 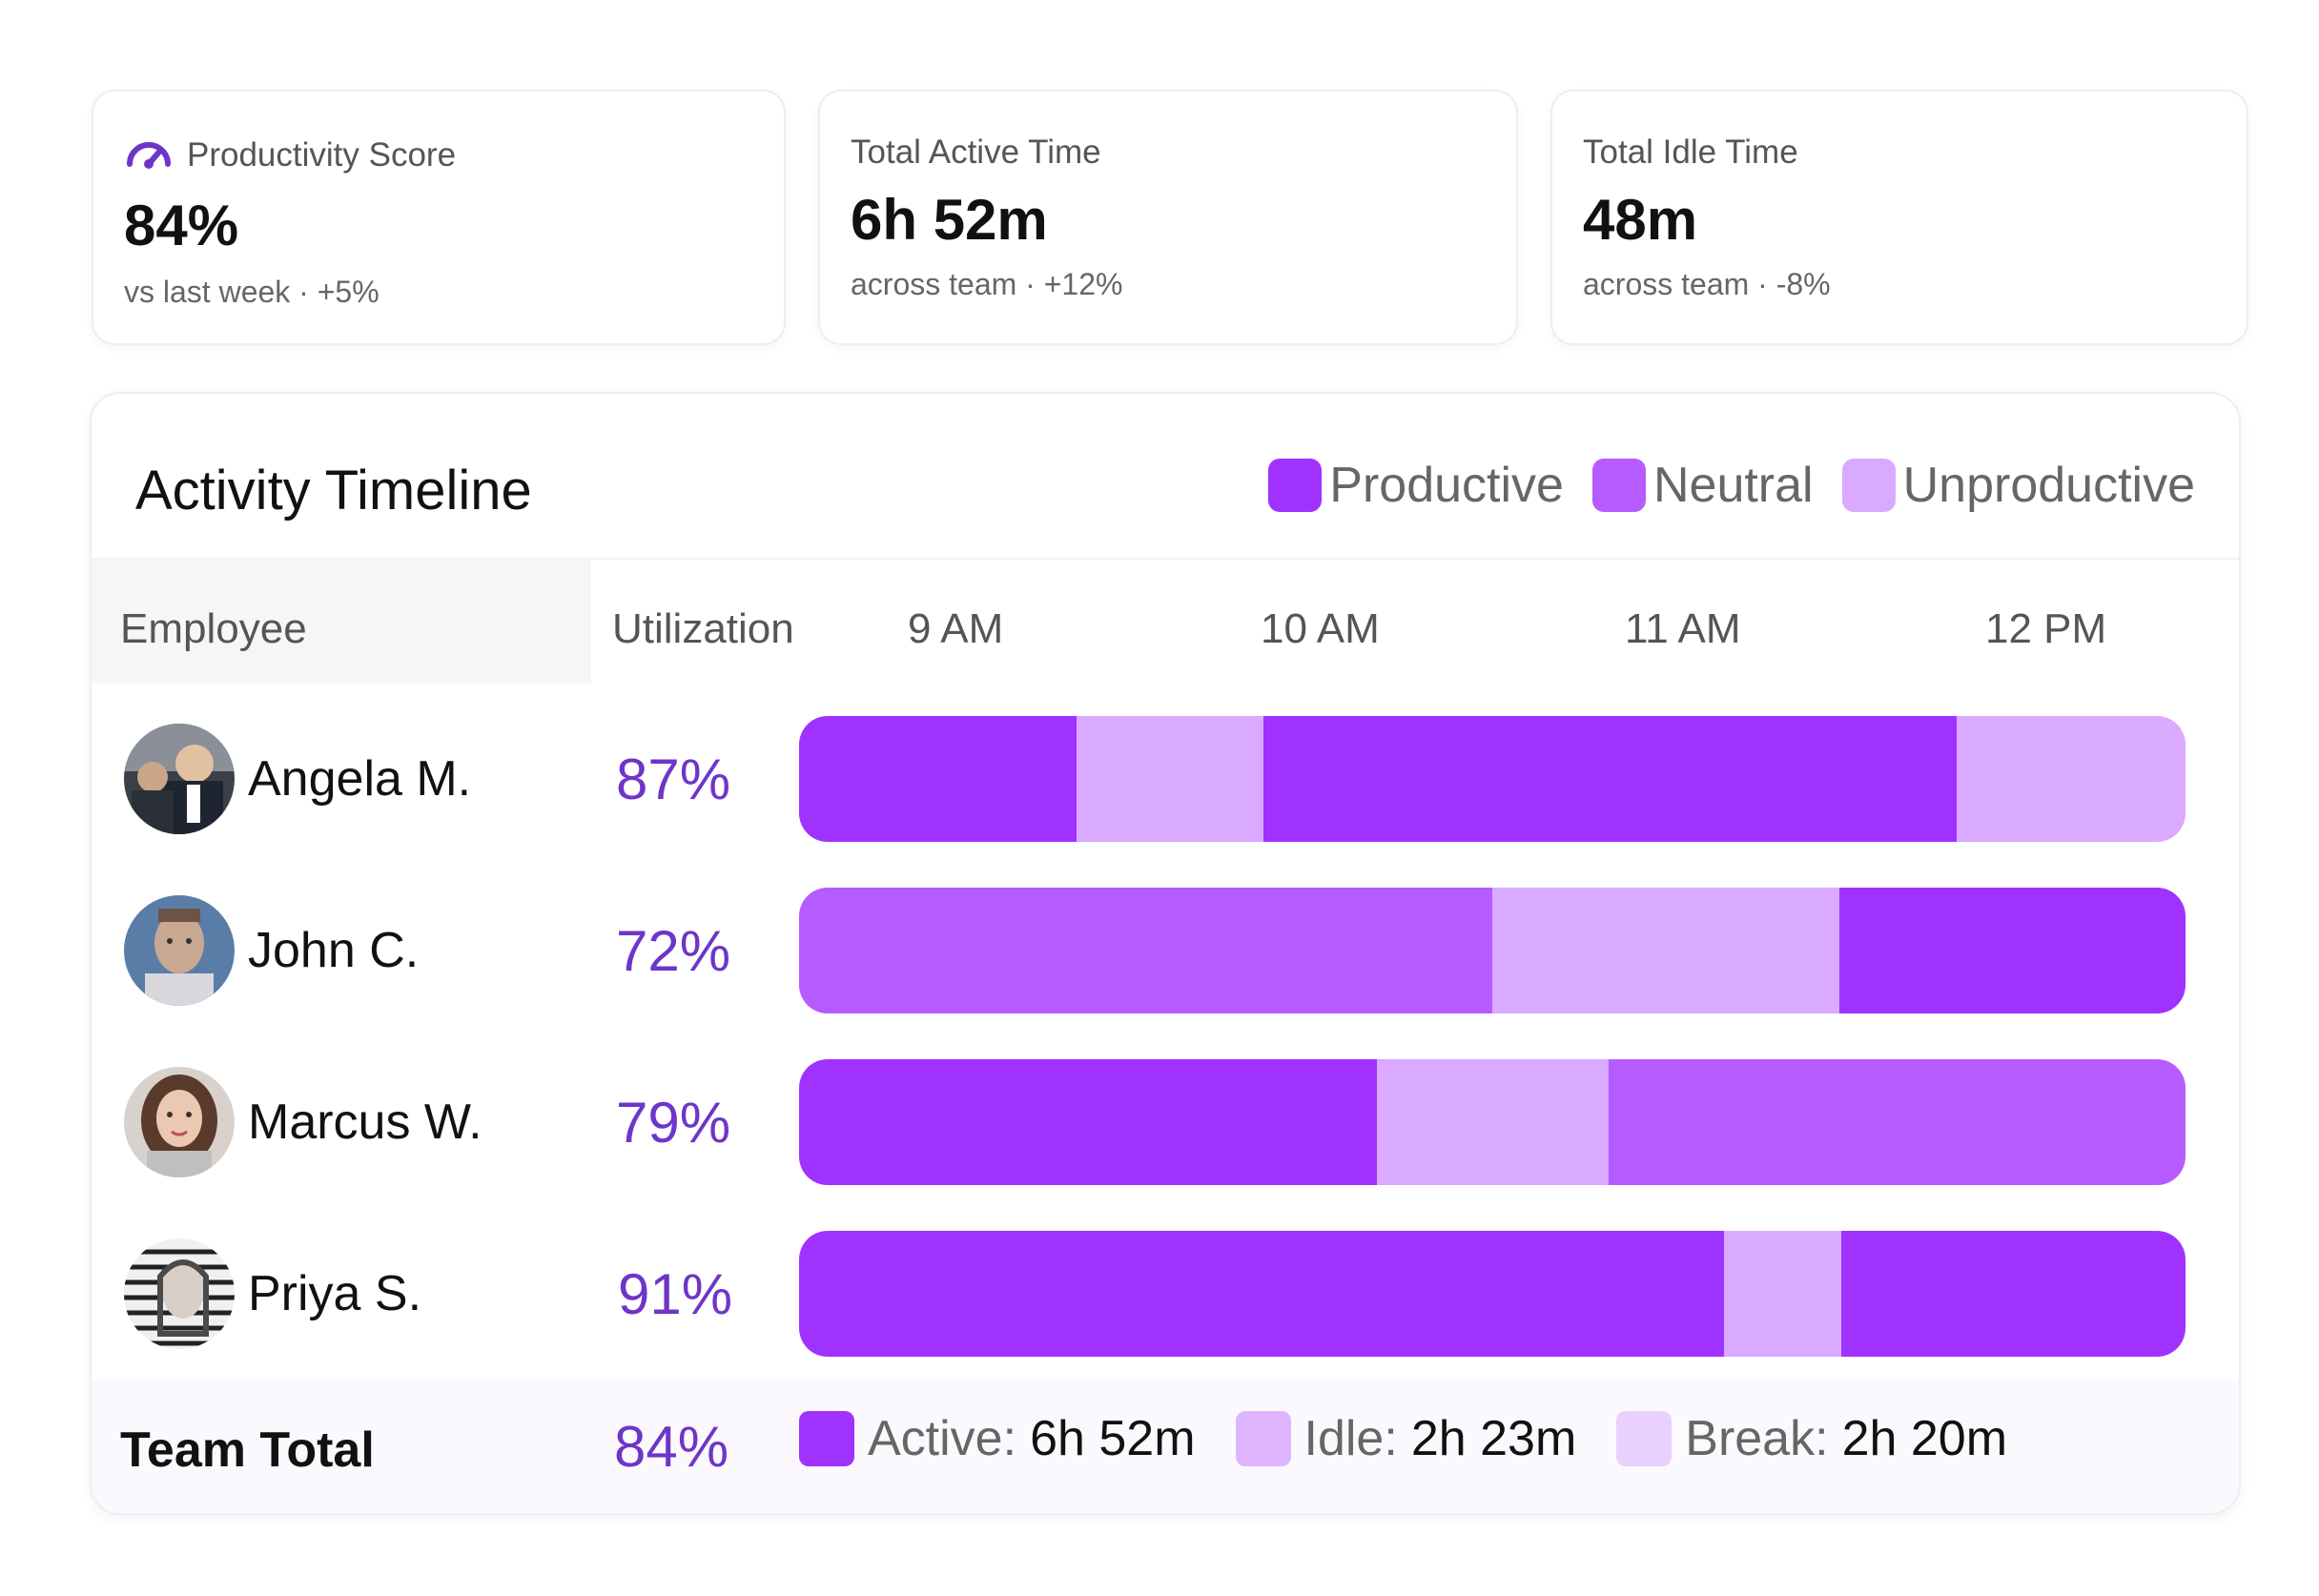 I want to click on table-row: John C. 72%, so click(x=1165, y=950).